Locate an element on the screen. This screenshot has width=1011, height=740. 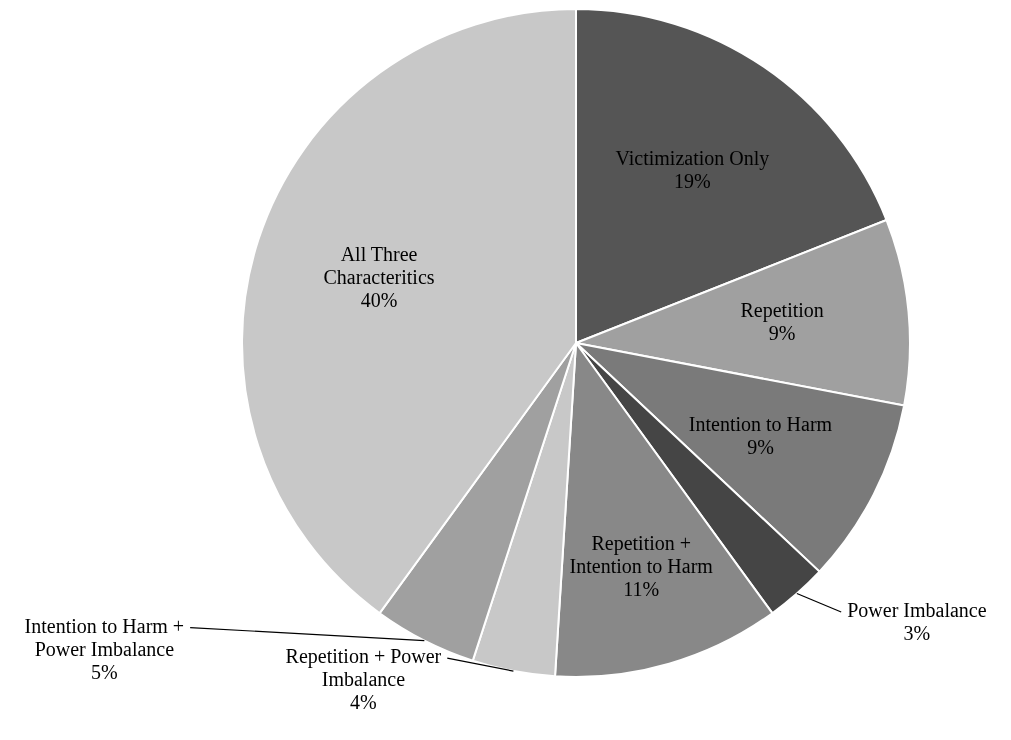
slice-label: Power Imbalance is located at coordinates (917, 610).